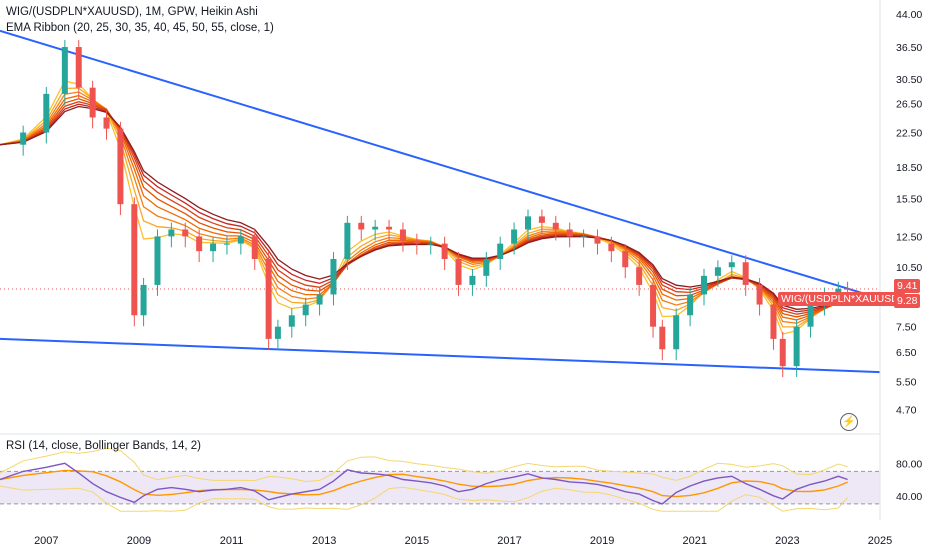  I want to click on price-tick-label: 22.50, so click(909, 134).